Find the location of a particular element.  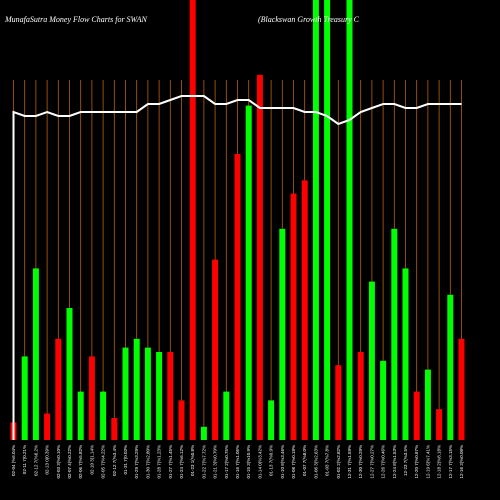

x-tick-label: 12-26 7(%0.46% is located at coordinates (383, 462).